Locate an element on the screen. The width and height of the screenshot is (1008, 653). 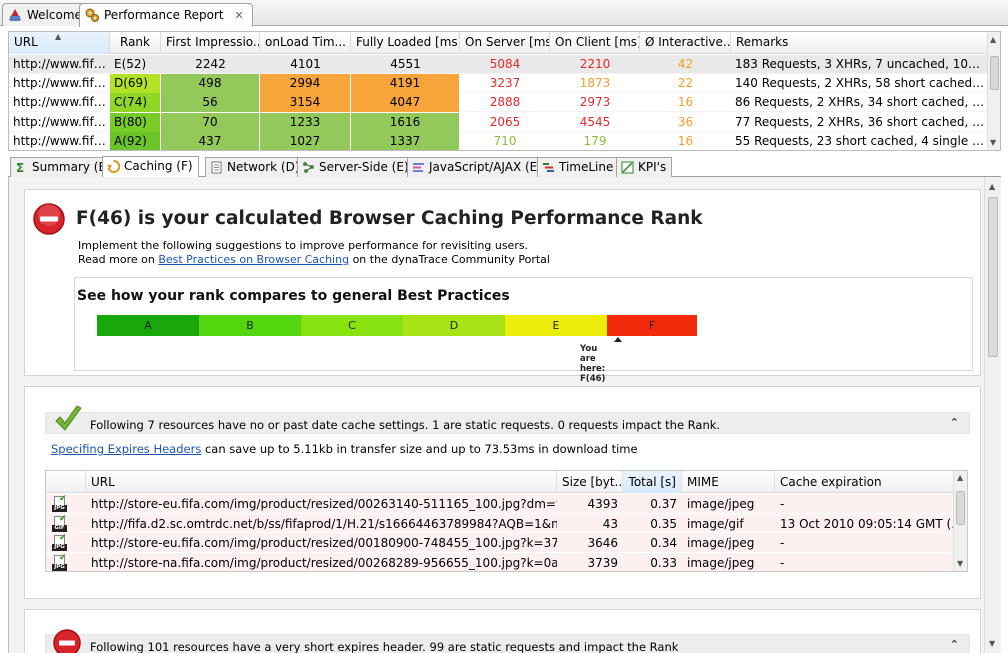
column-total: Total [s] is located at coordinates (652, 482).